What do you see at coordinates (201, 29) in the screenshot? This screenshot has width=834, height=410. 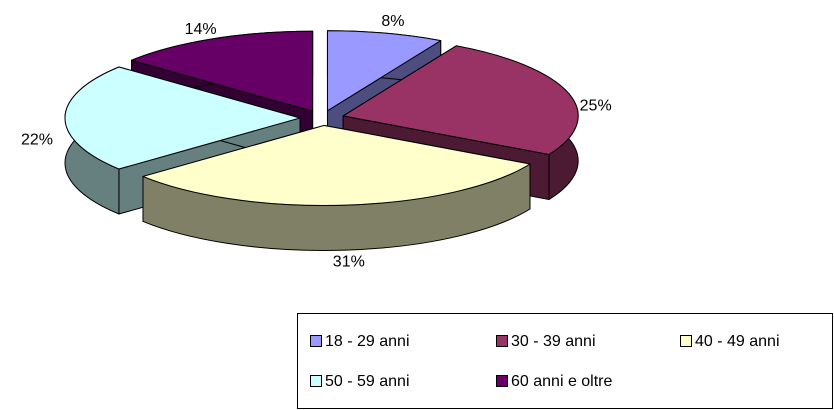 I see `data-label: 14%` at bounding box center [201, 29].